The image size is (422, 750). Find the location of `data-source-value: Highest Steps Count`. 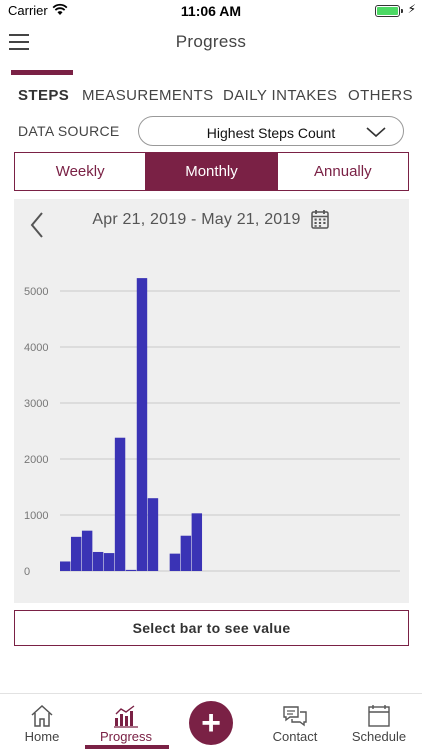

data-source-value: Highest Steps Count is located at coordinates (271, 133).